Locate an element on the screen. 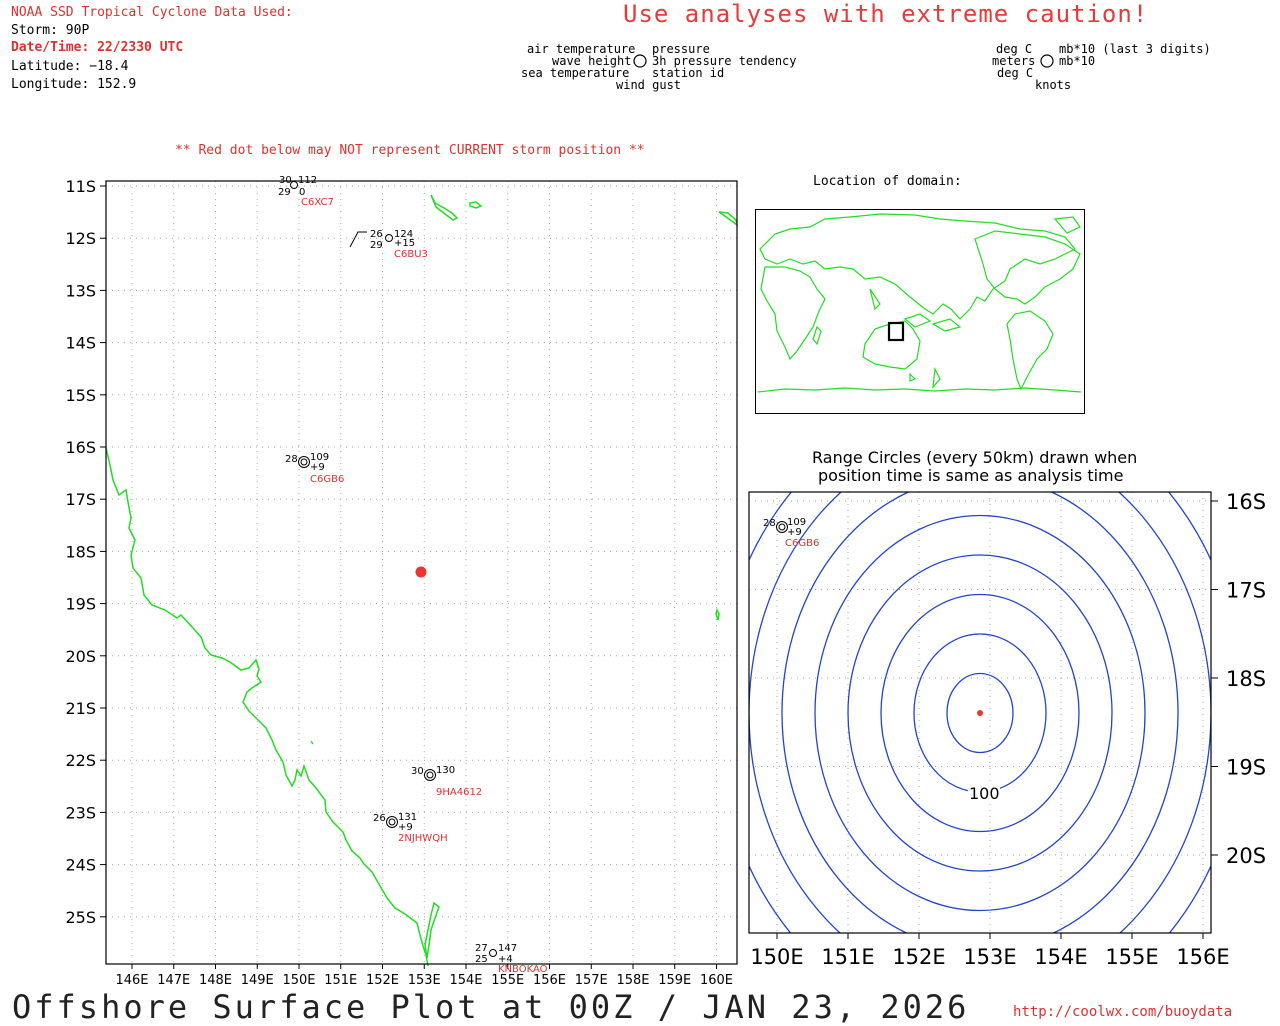  range-station-c6gb6: 28 109 +9 C6GB6 is located at coordinates (791, 533).